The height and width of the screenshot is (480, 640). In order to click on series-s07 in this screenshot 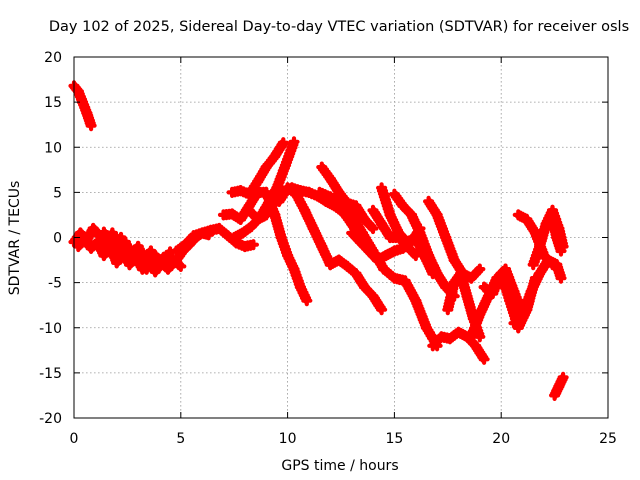, I will do `click(257, 168)`.